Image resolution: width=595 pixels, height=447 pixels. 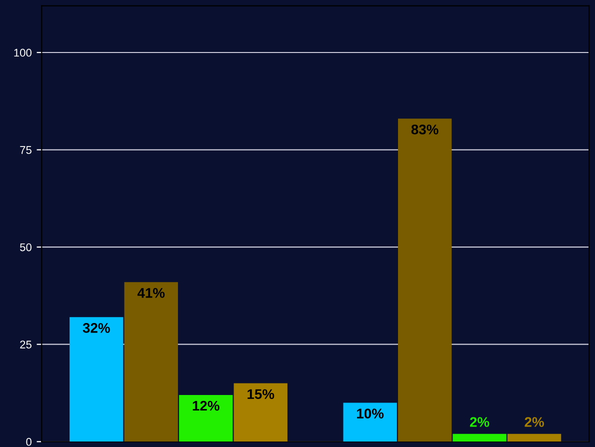 What do you see at coordinates (206, 405) in the screenshot?
I see `data-label: 12%` at bounding box center [206, 405].